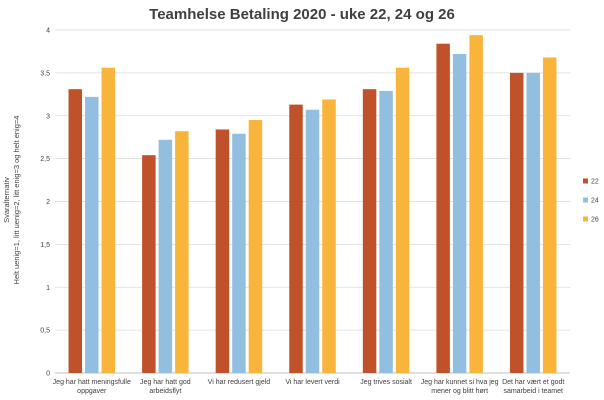  I want to click on y-tick-label: 1,5, so click(45, 245).